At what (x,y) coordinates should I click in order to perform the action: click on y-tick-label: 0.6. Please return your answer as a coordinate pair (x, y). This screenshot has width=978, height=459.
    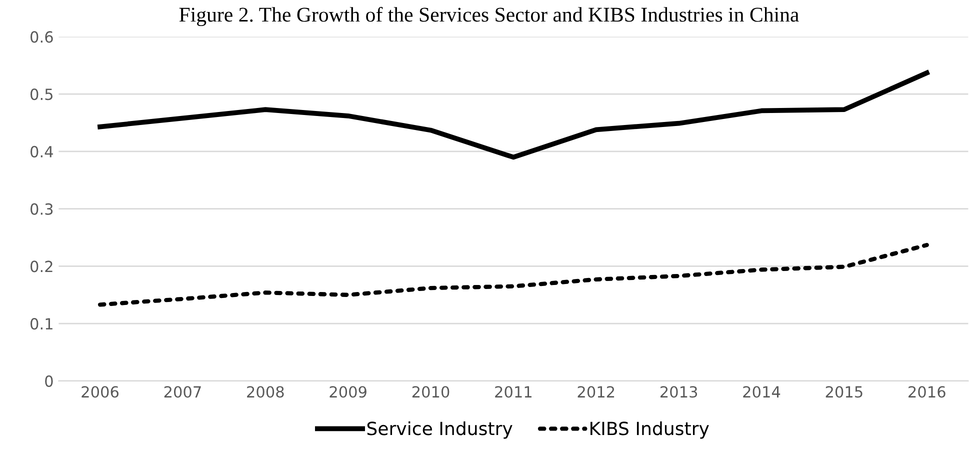
    Looking at the image, I should click on (41, 37).